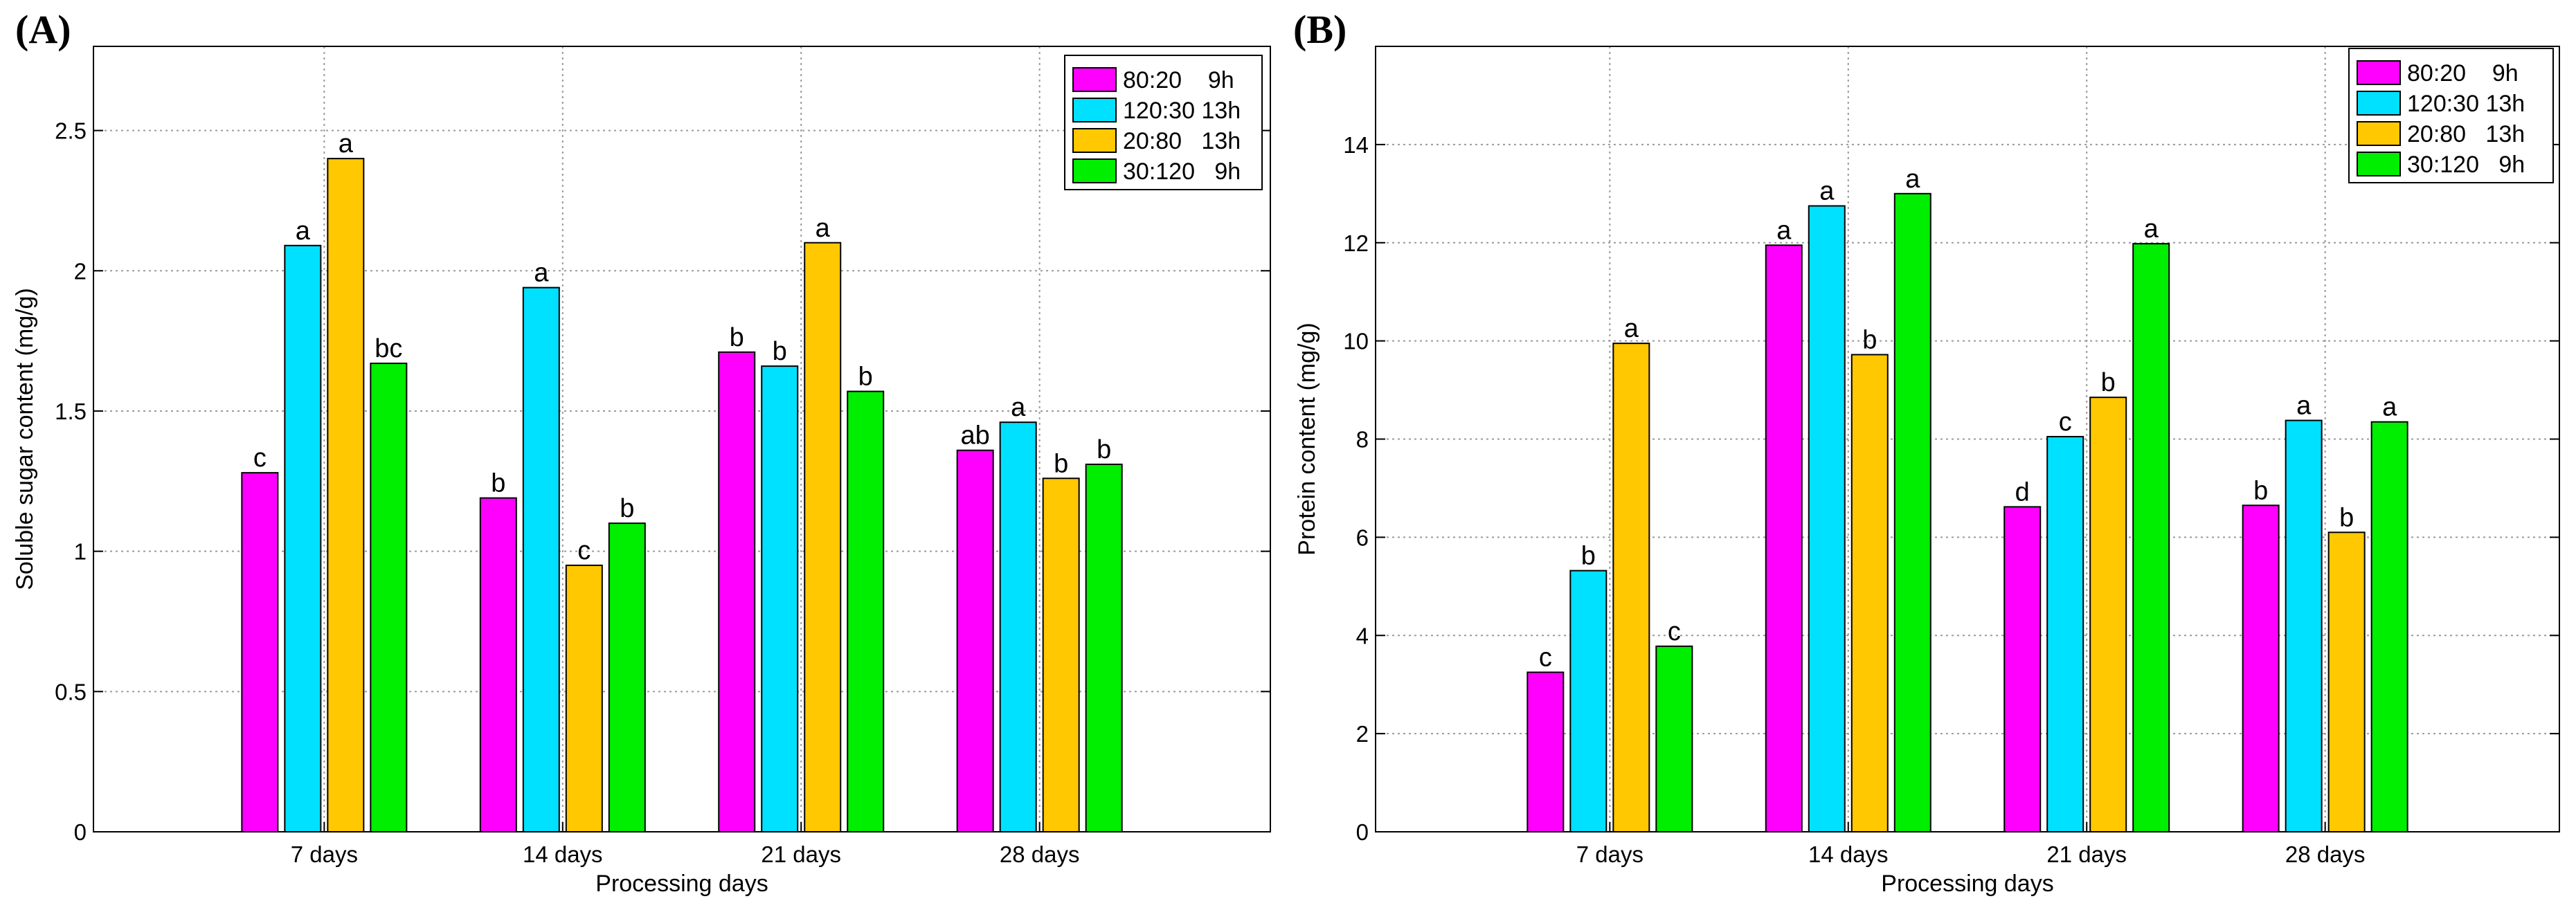 This screenshot has height=910, width=2576. I want to click on bar-a-s2-c2, so click(823, 537).